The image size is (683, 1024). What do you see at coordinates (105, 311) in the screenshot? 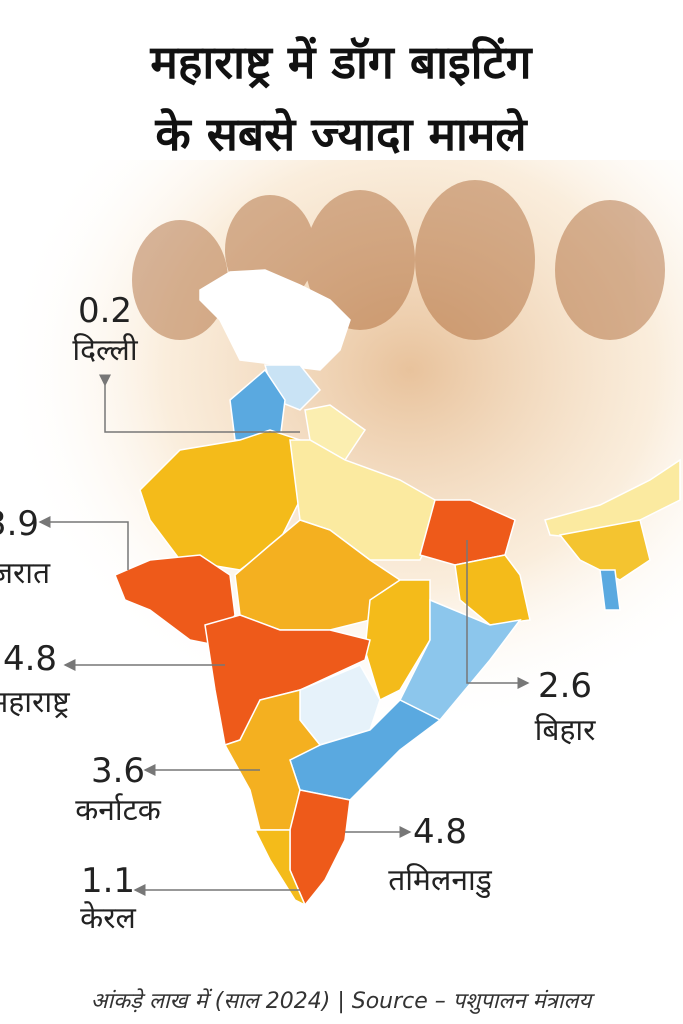
I see `callout-value: 0.2` at bounding box center [105, 311].